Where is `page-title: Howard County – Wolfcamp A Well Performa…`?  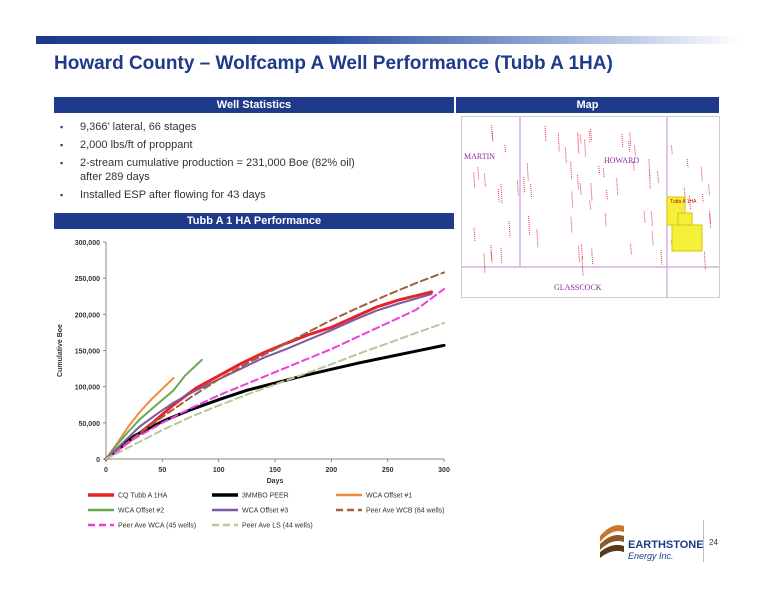 page-title: Howard County – Wolfcamp A Well Performa… is located at coordinates (333, 63).